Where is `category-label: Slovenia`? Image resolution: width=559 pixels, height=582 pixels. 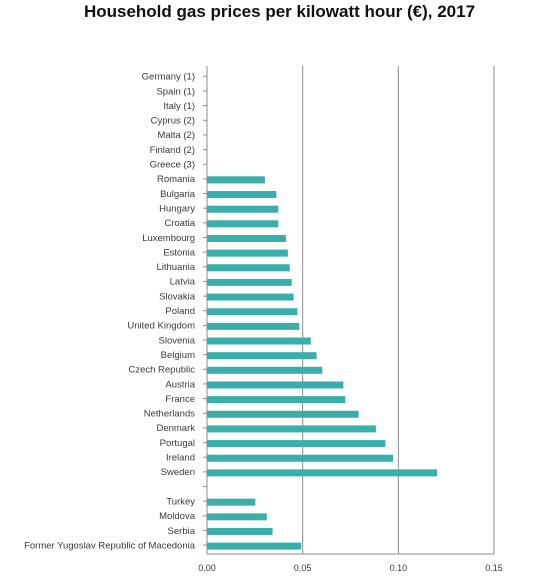
category-label: Slovenia is located at coordinates (177, 340).